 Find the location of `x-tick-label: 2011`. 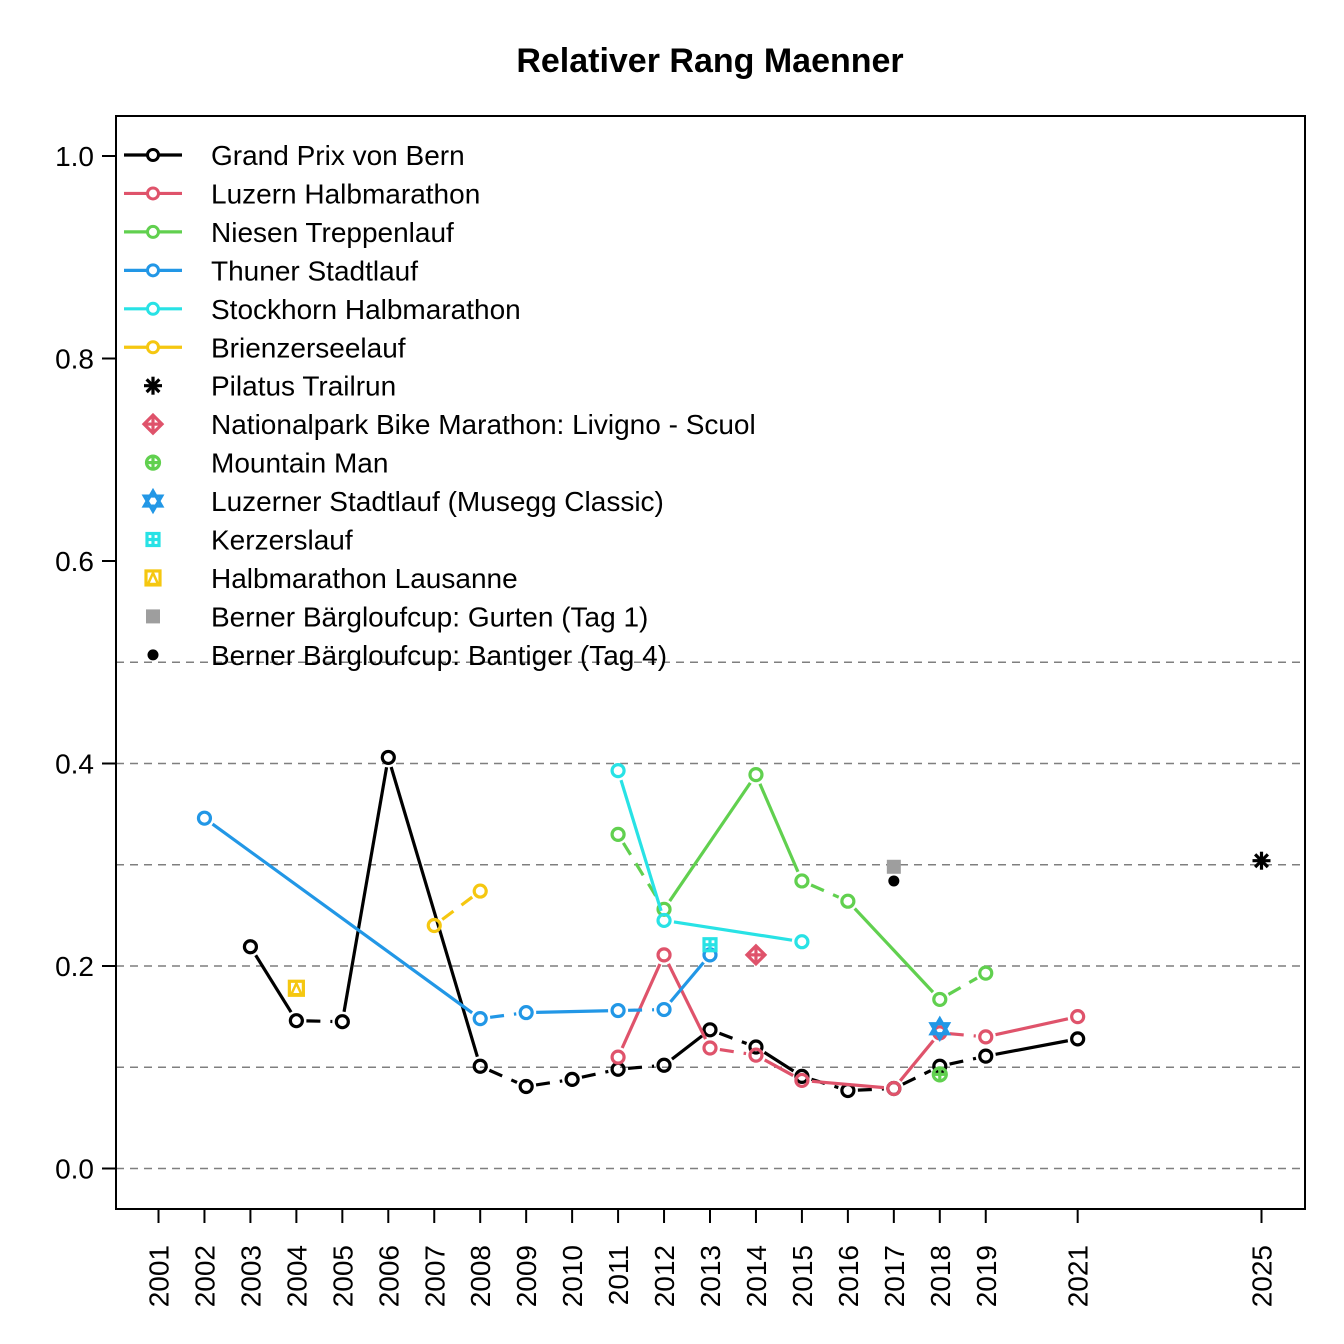

x-tick-label: 2011 is located at coordinates (618, 1275).